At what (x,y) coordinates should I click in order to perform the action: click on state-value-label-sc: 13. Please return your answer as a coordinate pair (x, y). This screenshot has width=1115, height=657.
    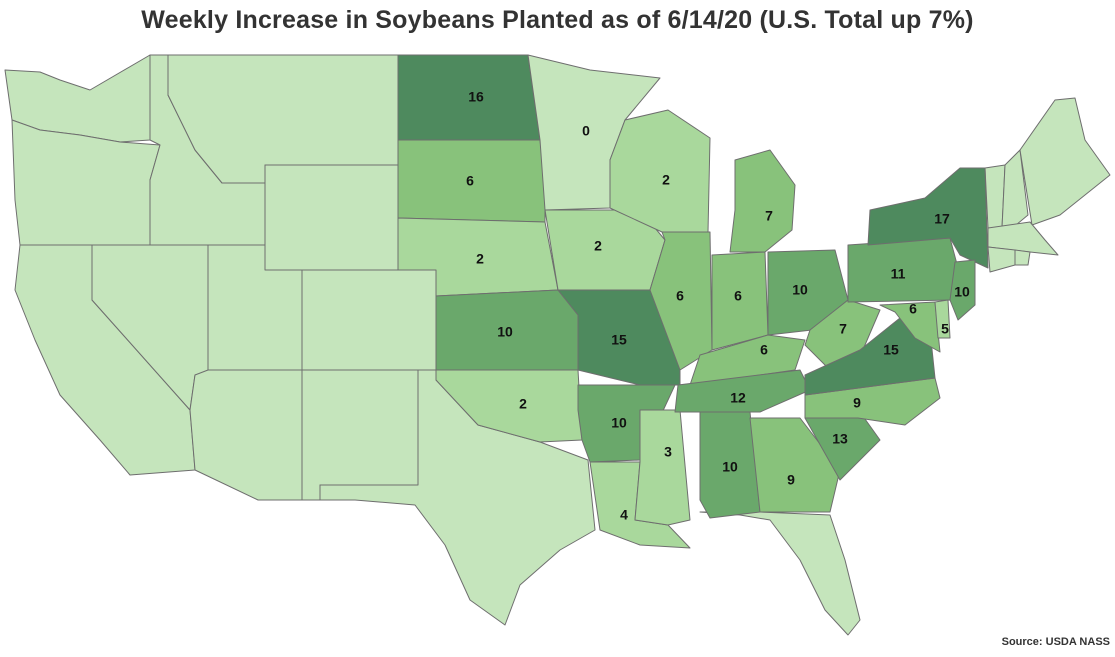
    Looking at the image, I should click on (840, 439).